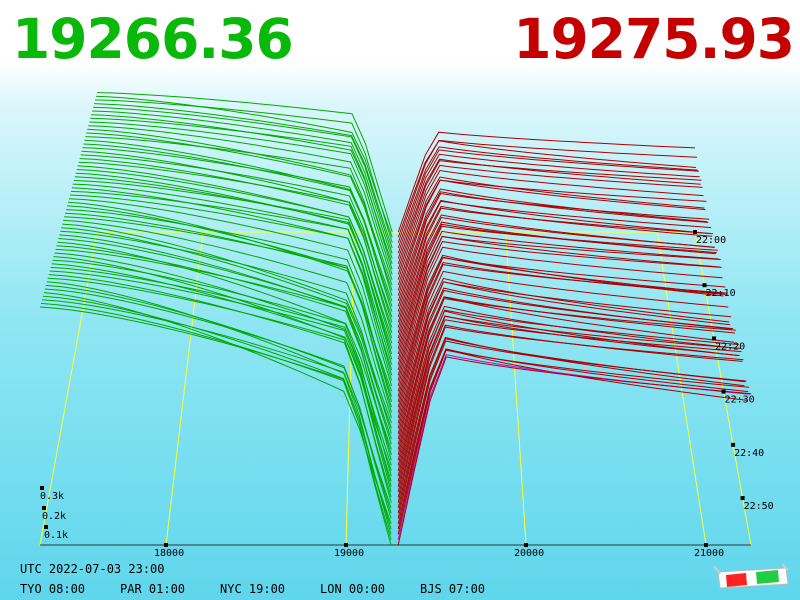 This screenshot has width=800, height=600. Describe the element at coordinates (169, 553) in the screenshot. I see `x-tick-label: 18000` at that location.